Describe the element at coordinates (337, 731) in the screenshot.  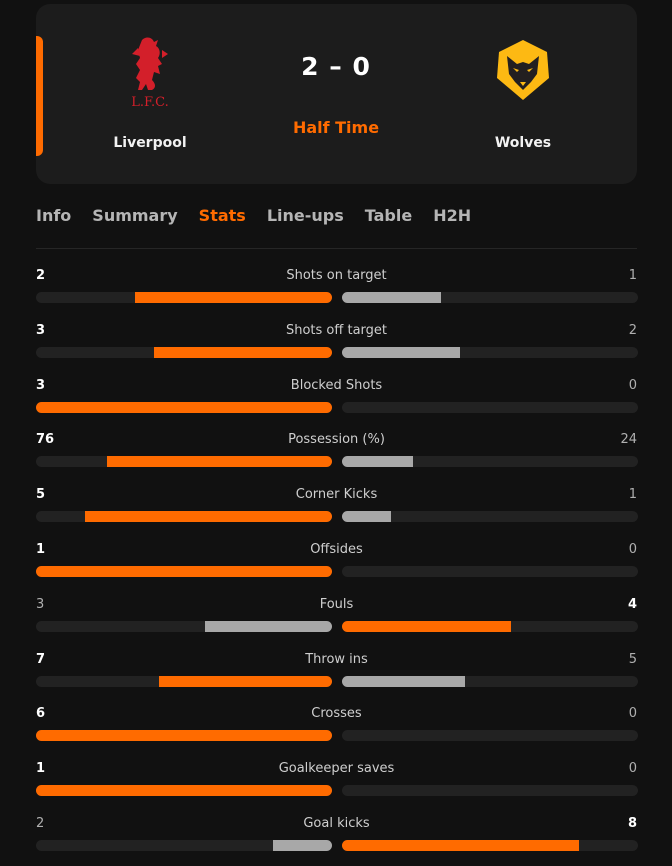
I see `stat-row: 6 Crosses 0` at that location.